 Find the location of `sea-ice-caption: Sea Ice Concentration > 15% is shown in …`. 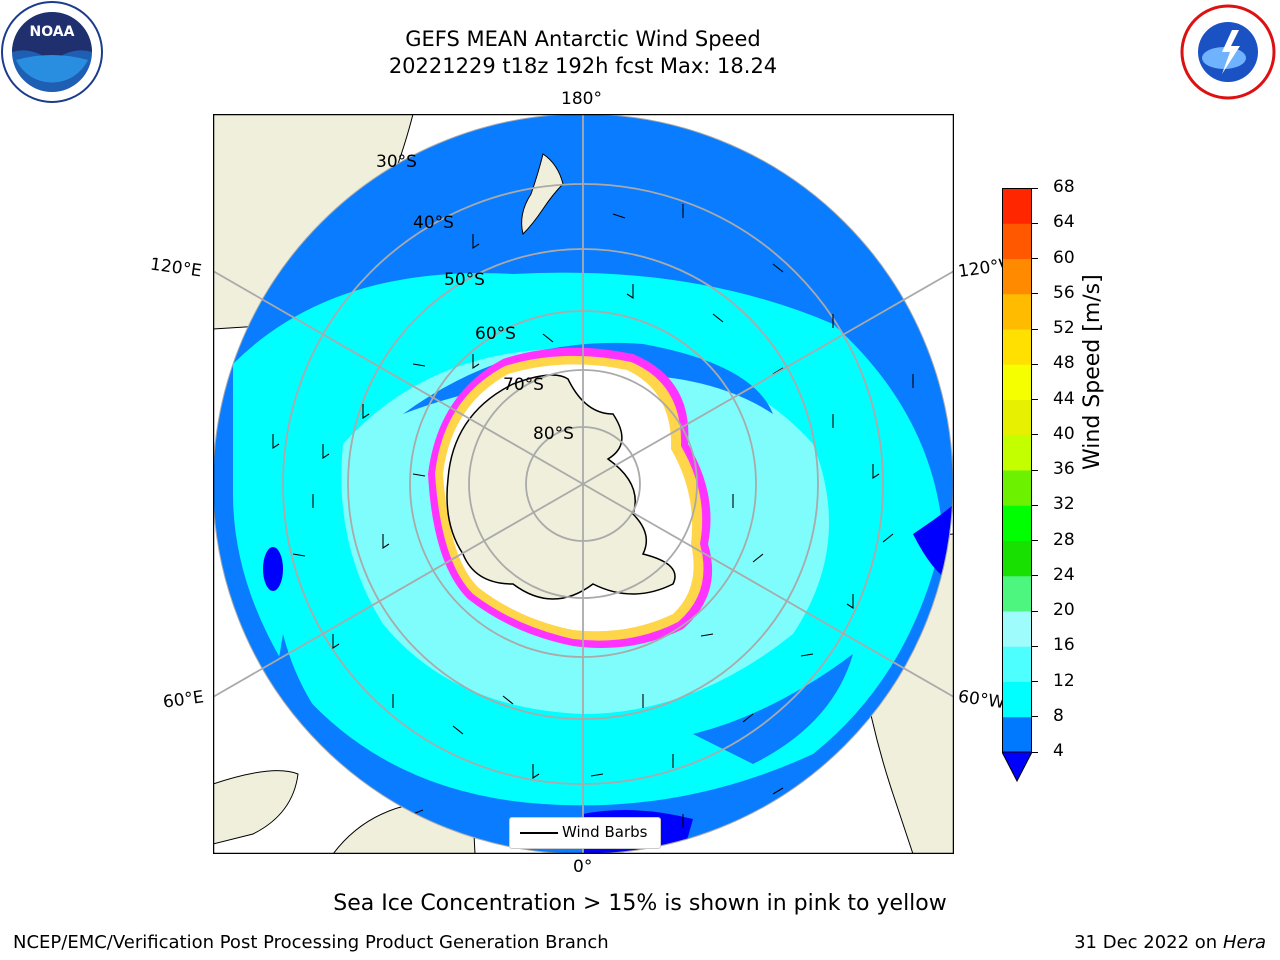

sea-ice-caption: Sea Ice Concentration > 15% is shown in … is located at coordinates (640, 903).